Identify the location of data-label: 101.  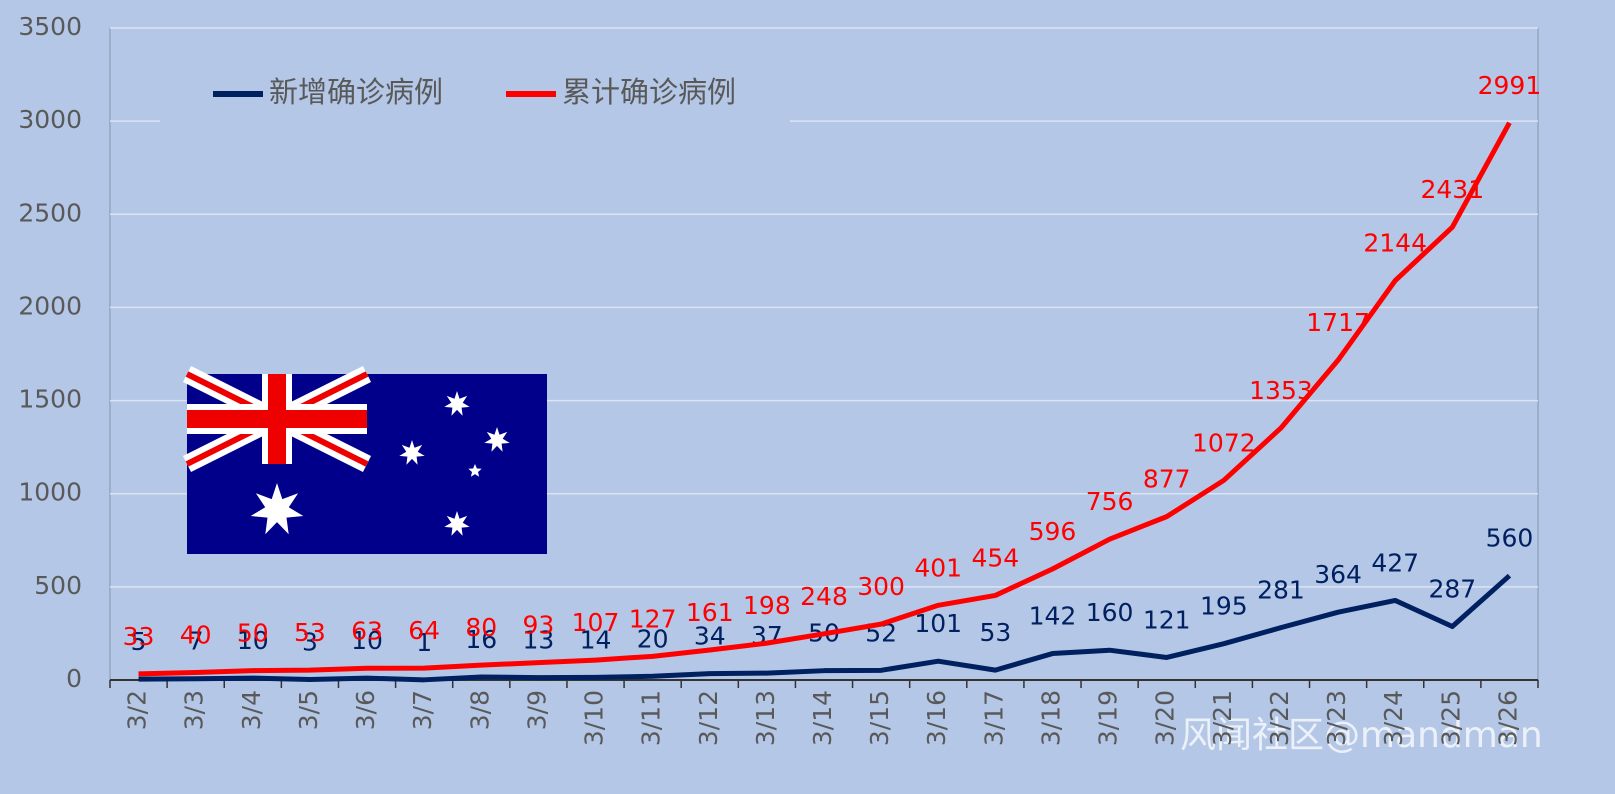
(938, 623).